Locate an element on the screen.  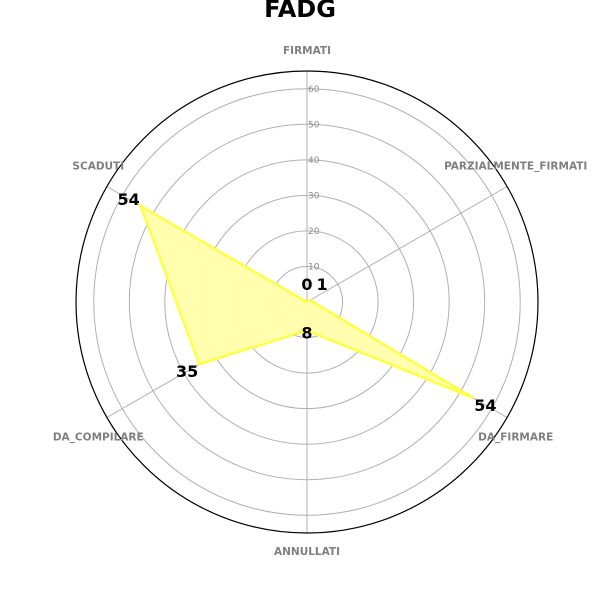
data-label-da-compilare: 35 is located at coordinates (187, 371).